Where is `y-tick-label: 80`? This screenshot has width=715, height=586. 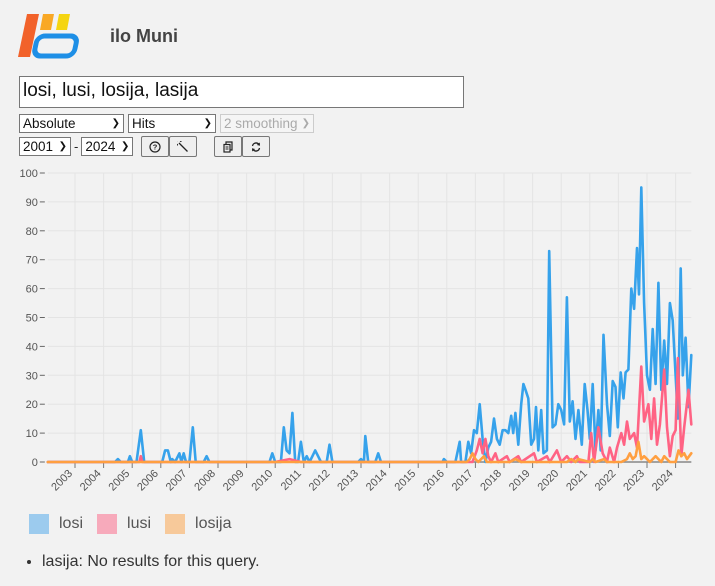 y-tick-label: 80 is located at coordinates (32, 232).